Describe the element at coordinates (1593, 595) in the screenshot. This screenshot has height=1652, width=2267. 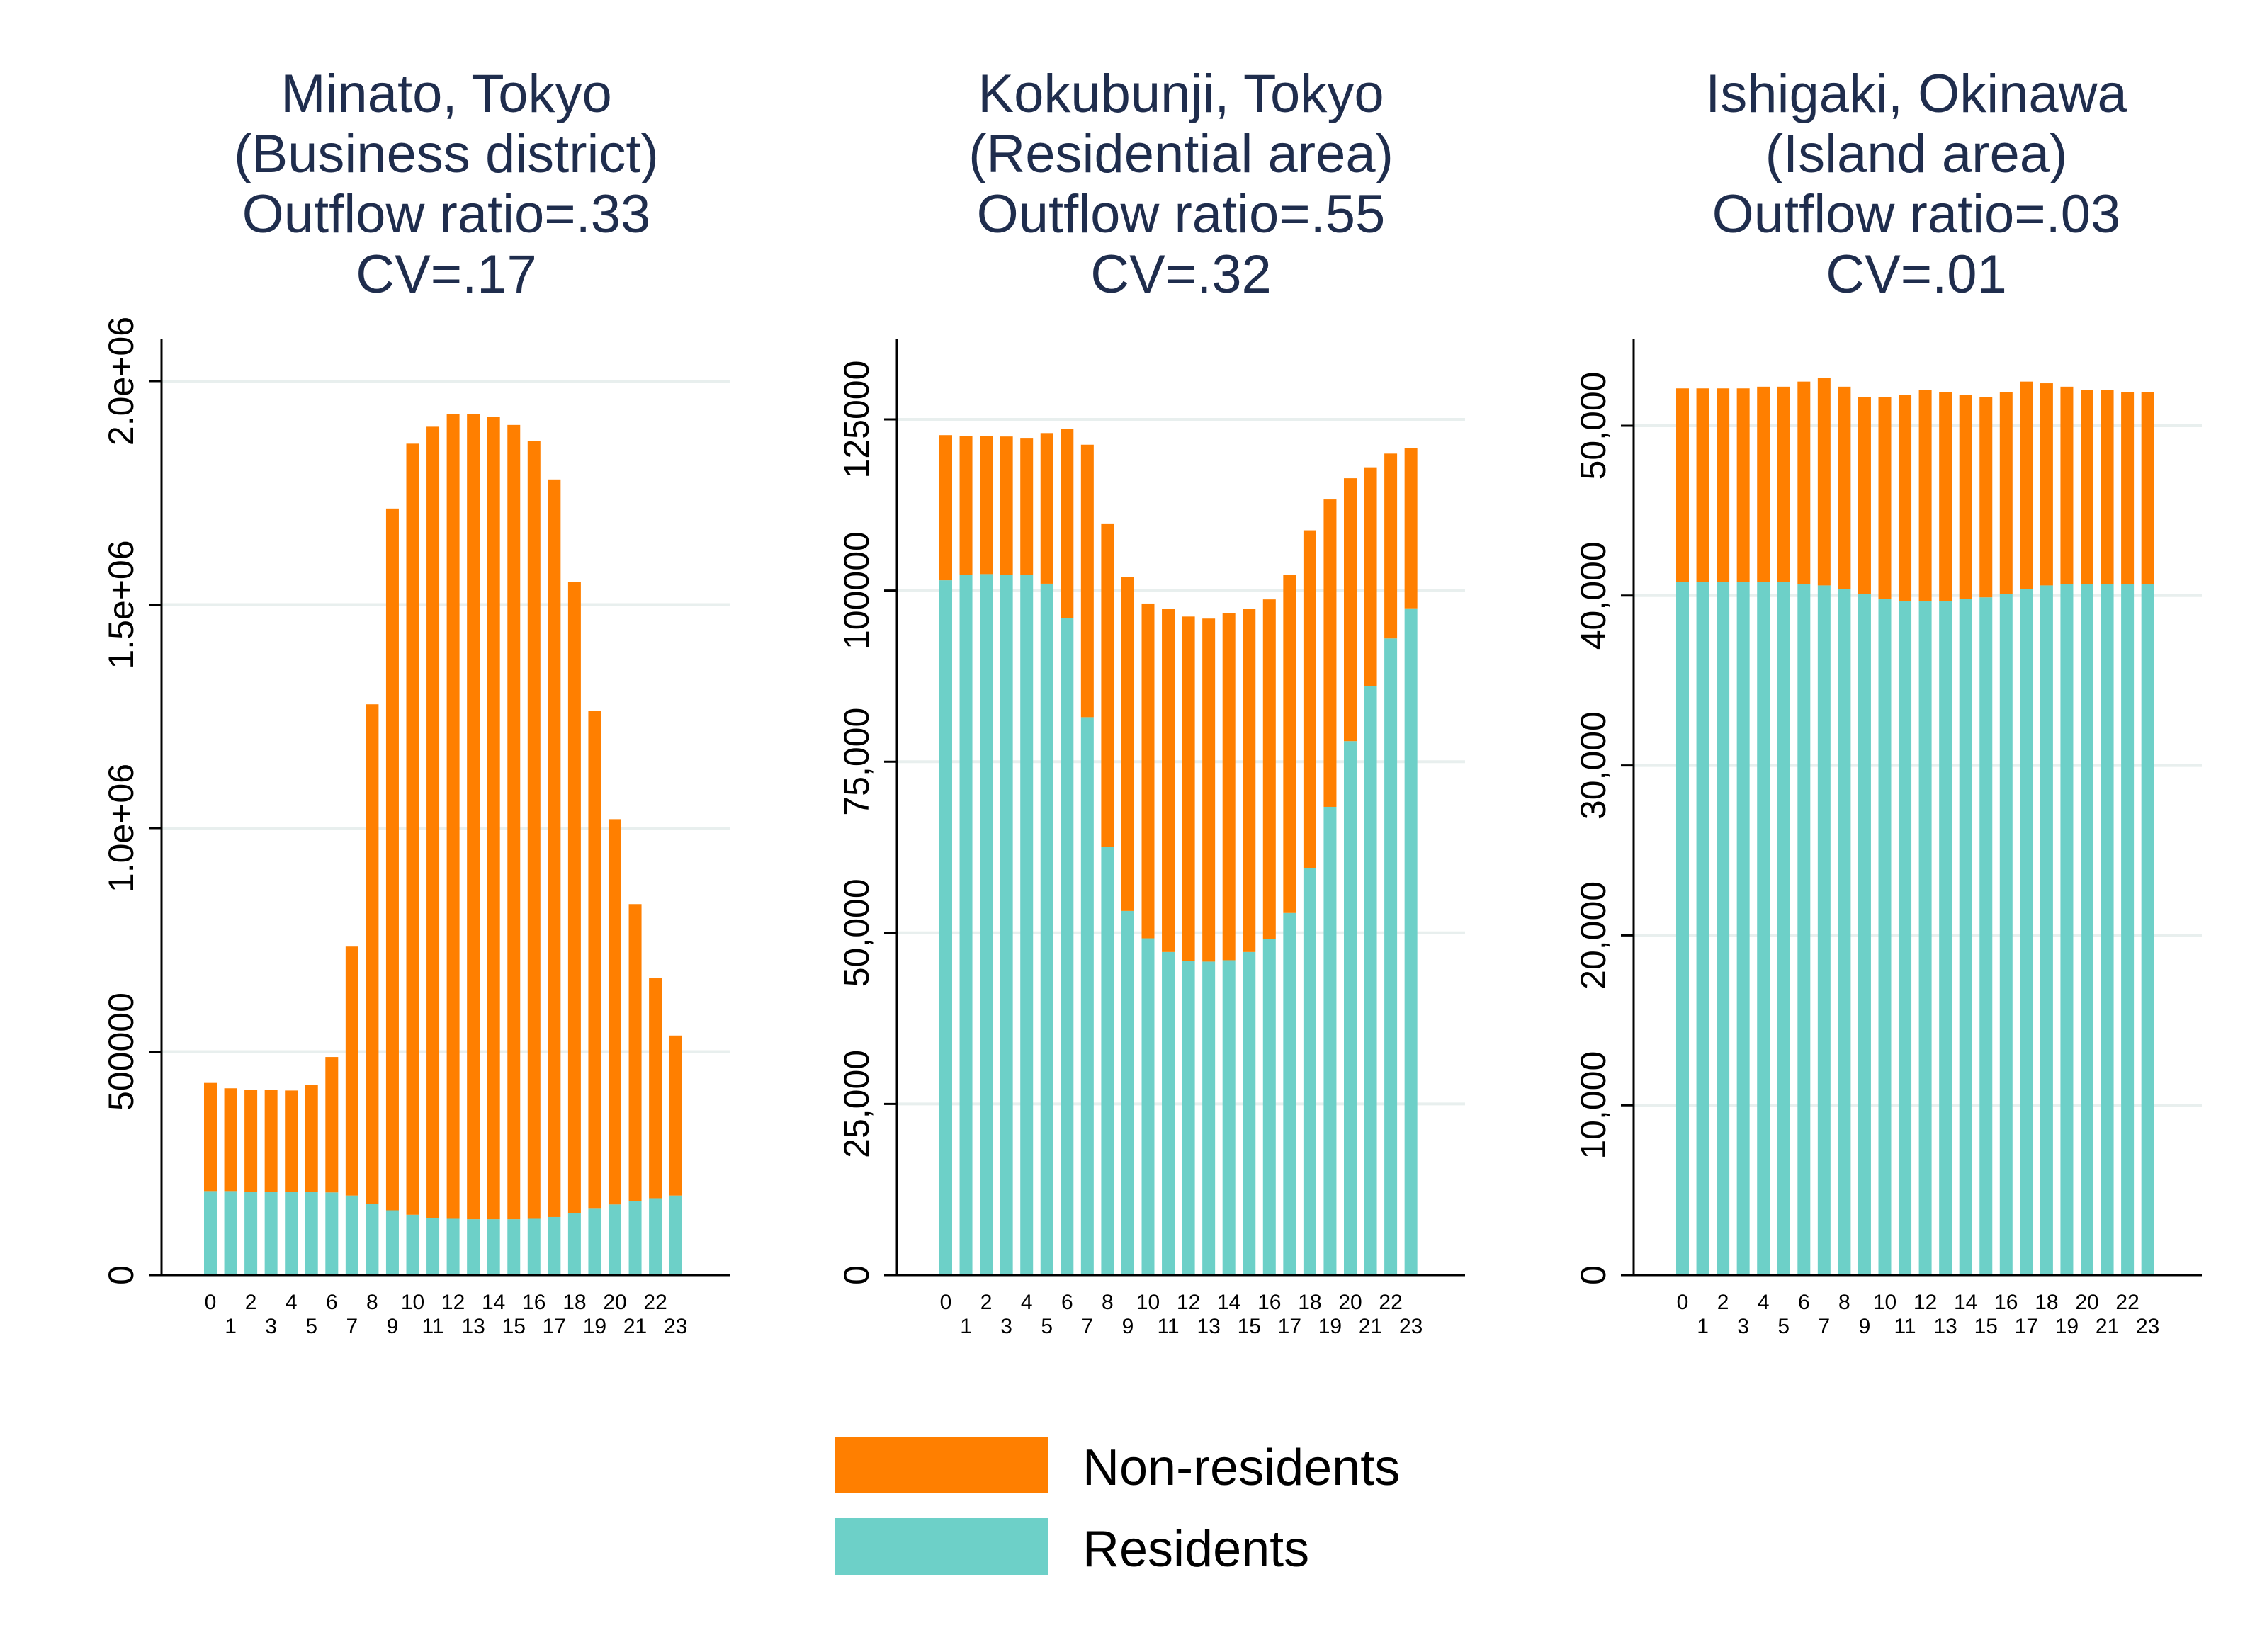
I see `y-tick-label: 40,000` at that location.